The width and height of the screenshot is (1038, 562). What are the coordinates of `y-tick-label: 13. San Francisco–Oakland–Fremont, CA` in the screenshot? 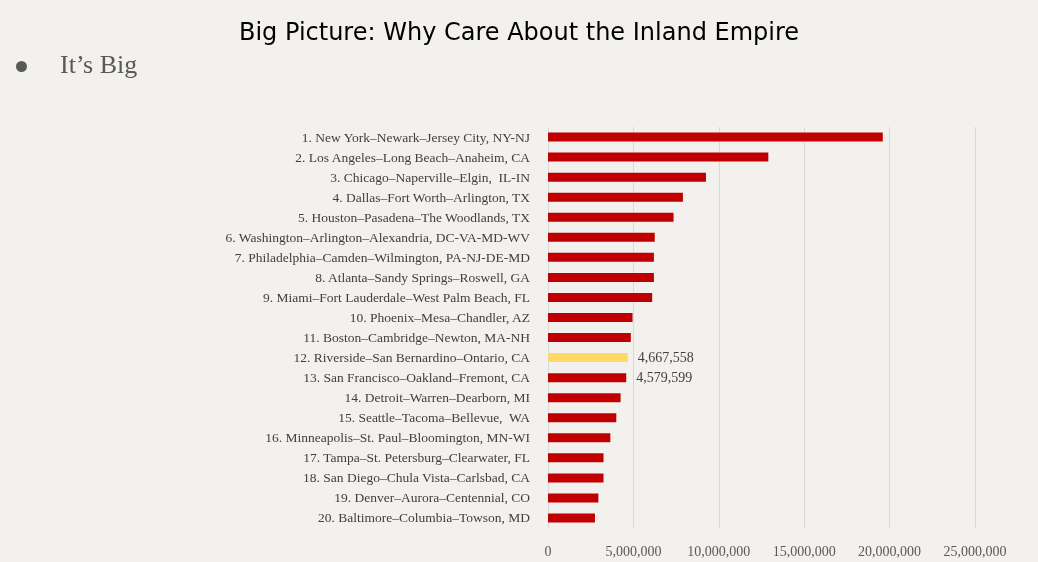 It's located at (417, 378).